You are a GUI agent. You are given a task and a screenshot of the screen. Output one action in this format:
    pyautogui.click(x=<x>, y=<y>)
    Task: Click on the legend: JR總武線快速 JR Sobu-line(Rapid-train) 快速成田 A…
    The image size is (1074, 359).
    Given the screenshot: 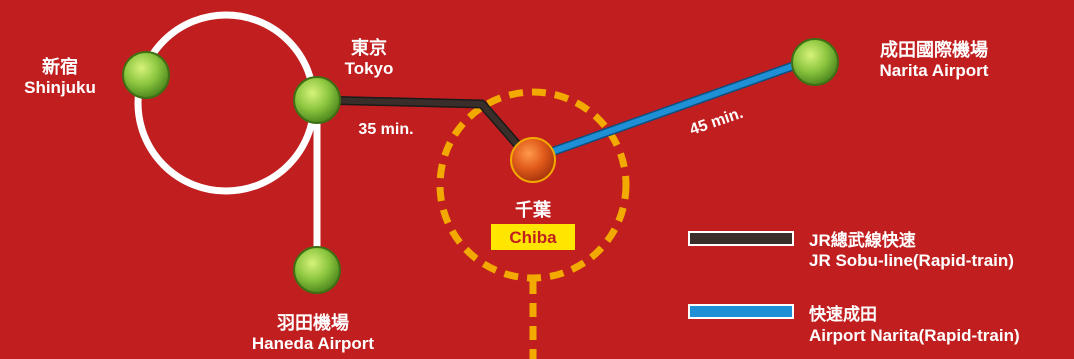 What is the action you would take?
    pyautogui.click(x=854, y=287)
    